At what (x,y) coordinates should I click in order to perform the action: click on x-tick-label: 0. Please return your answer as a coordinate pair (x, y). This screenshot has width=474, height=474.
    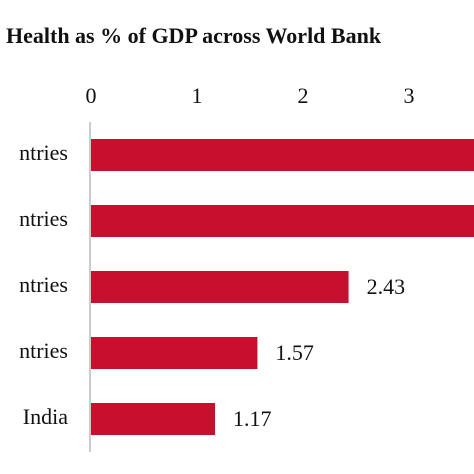
    Looking at the image, I should click on (91, 95).